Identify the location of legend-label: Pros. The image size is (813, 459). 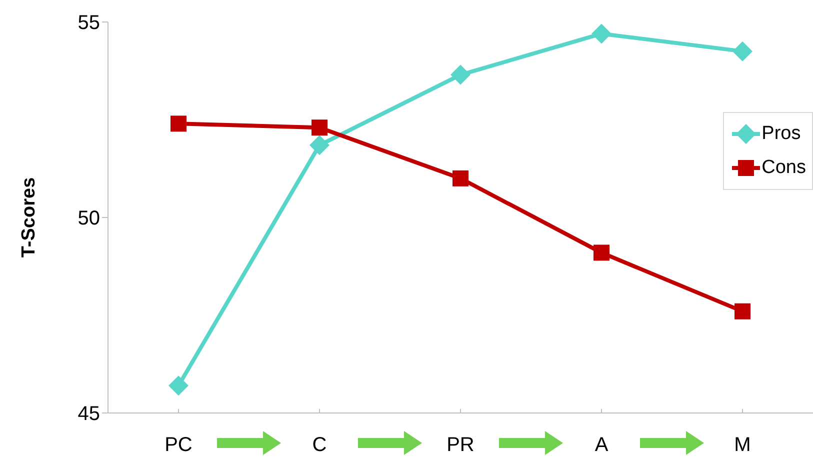
(781, 134).